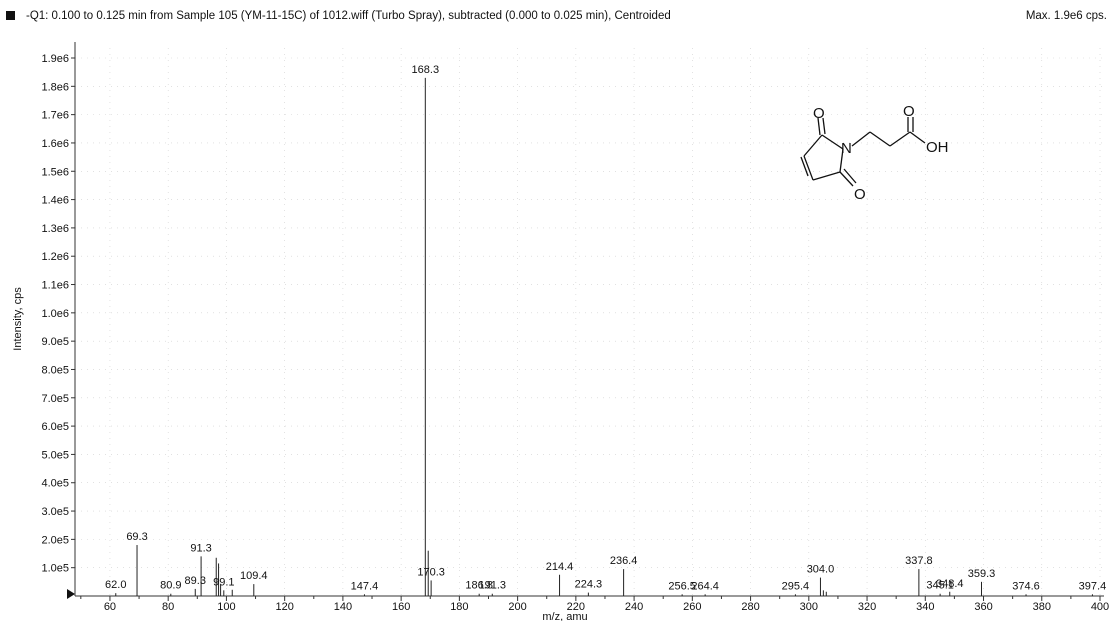  Describe the element at coordinates (55, 172) in the screenshot. I see `y-tick-label: 1.5e6` at that location.